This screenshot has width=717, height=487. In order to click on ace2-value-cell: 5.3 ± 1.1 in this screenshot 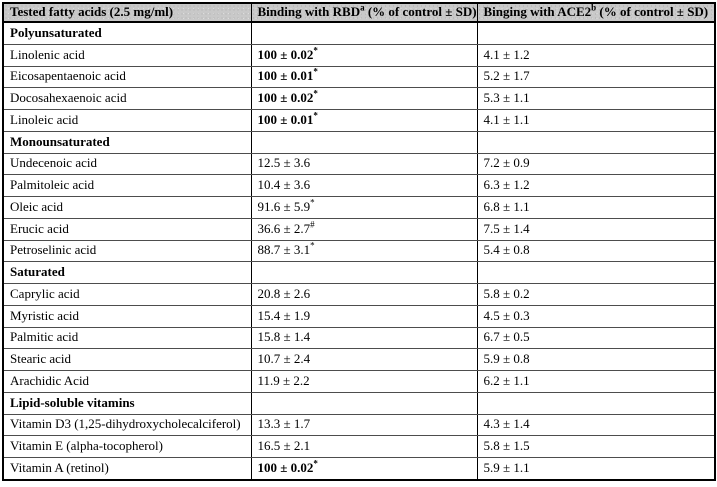, I will do `click(596, 99)`.